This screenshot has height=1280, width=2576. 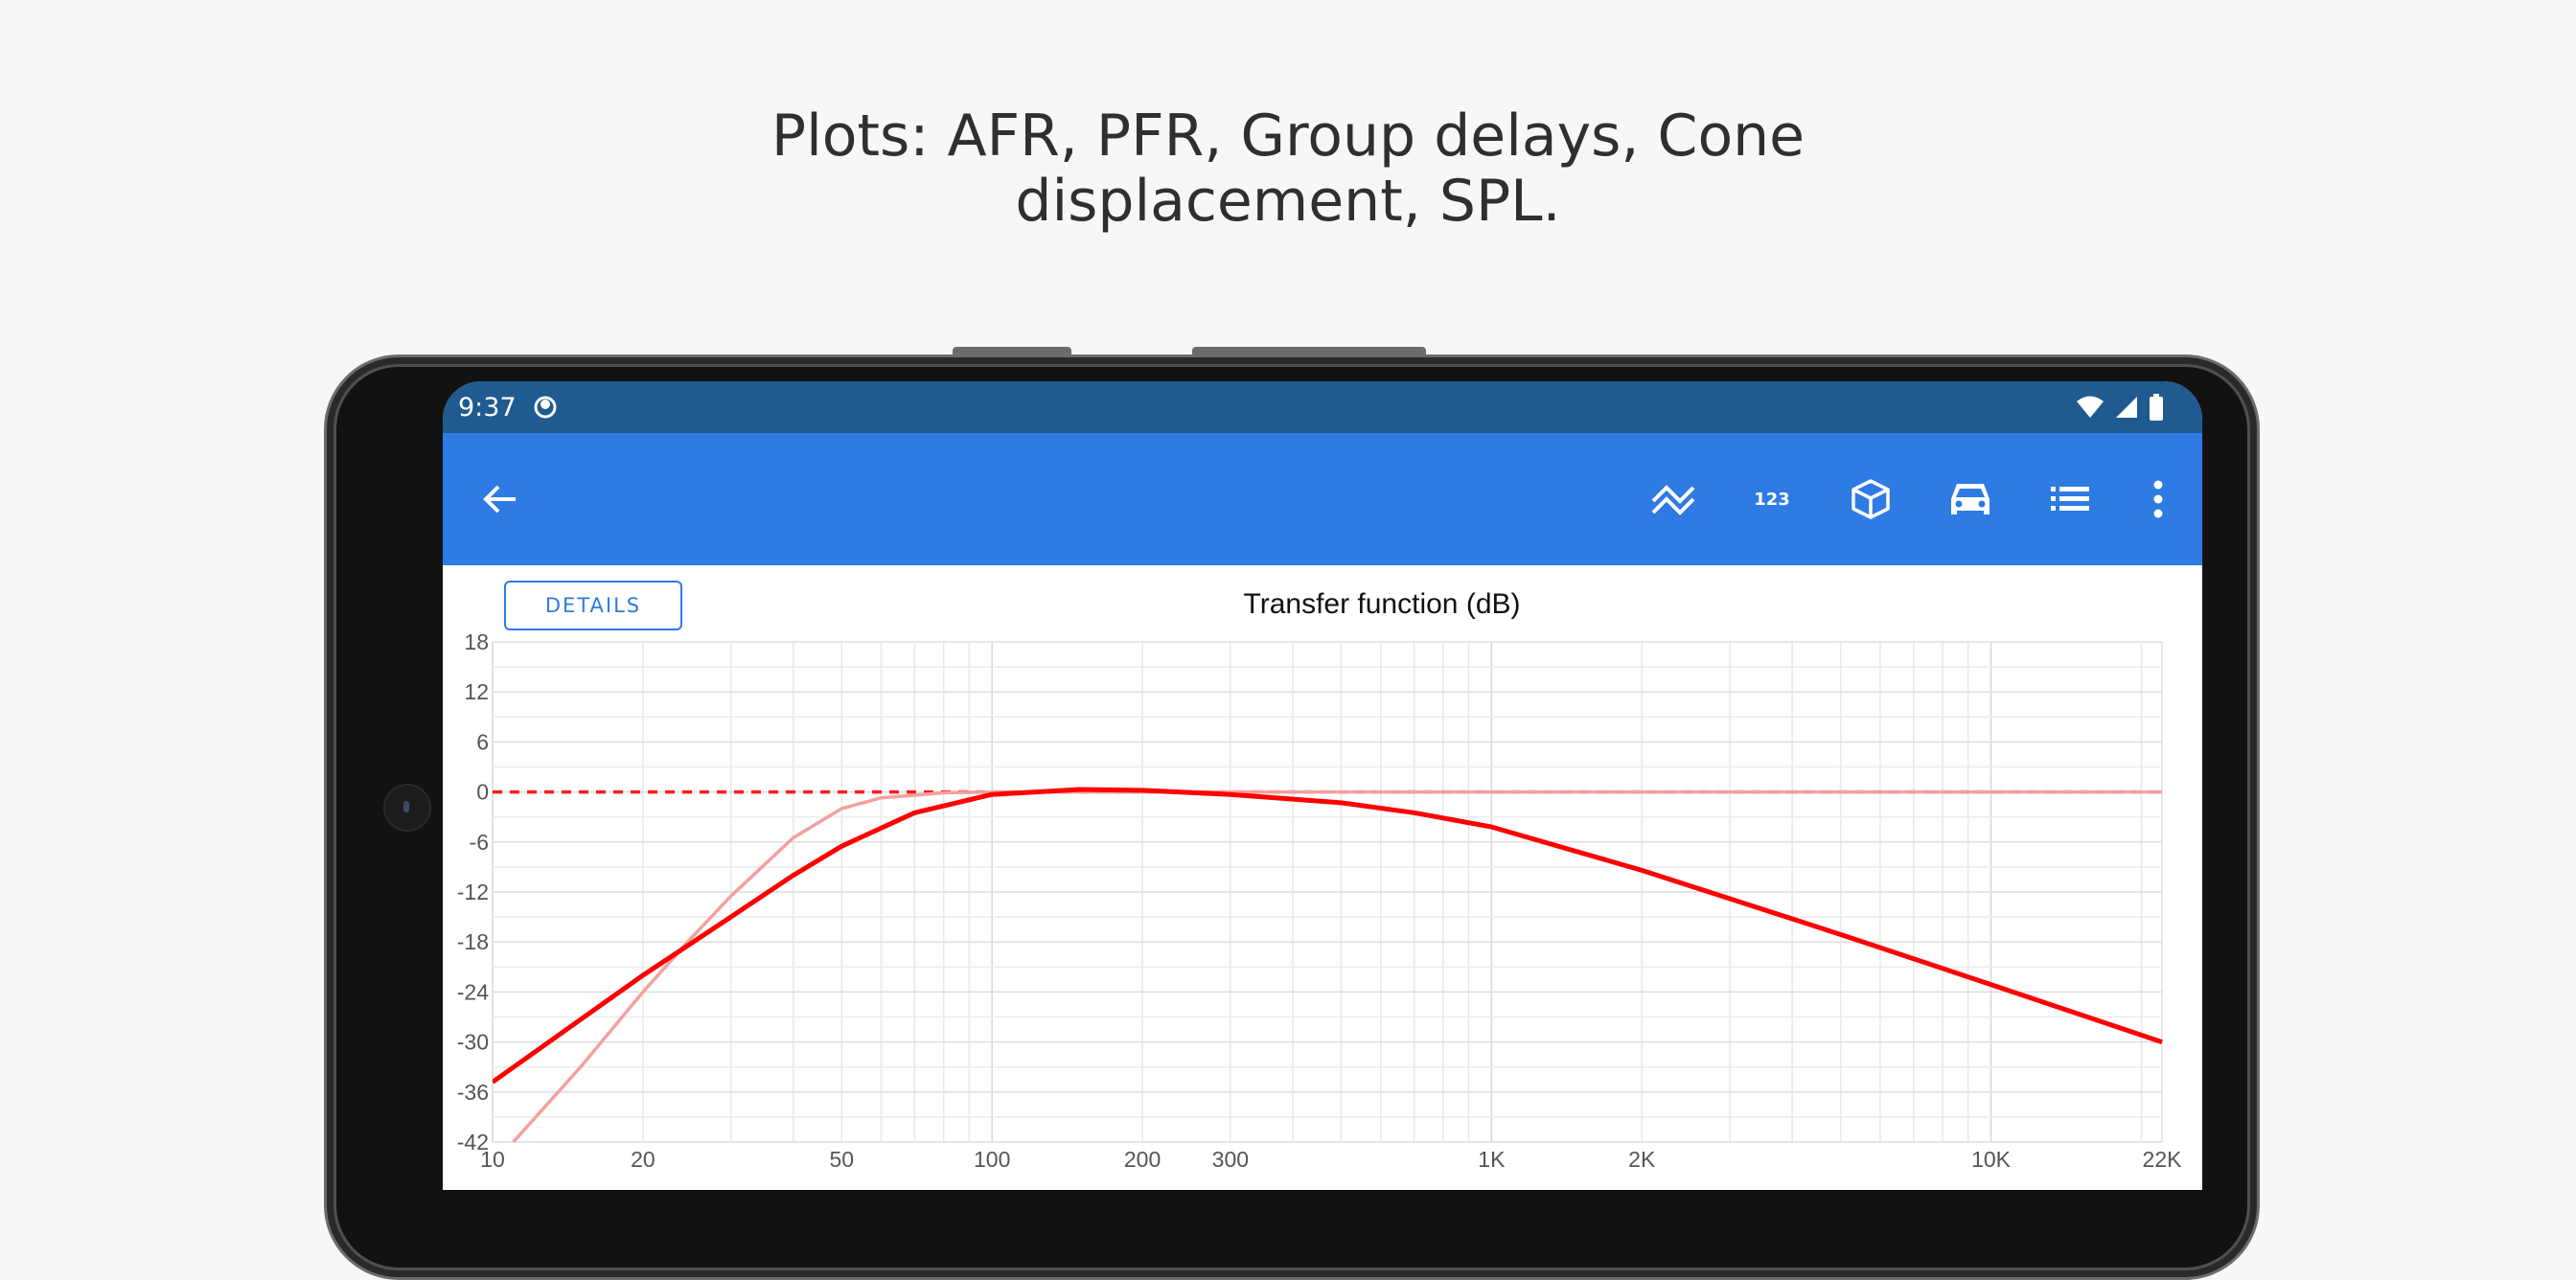 I want to click on status-icons, so click(x=2120, y=407).